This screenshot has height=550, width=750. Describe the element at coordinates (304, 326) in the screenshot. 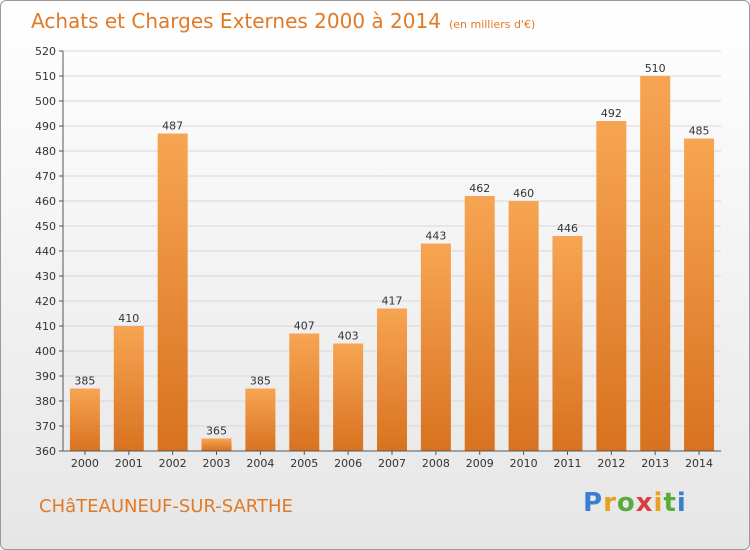

I see `data-label-2005: 407` at that location.